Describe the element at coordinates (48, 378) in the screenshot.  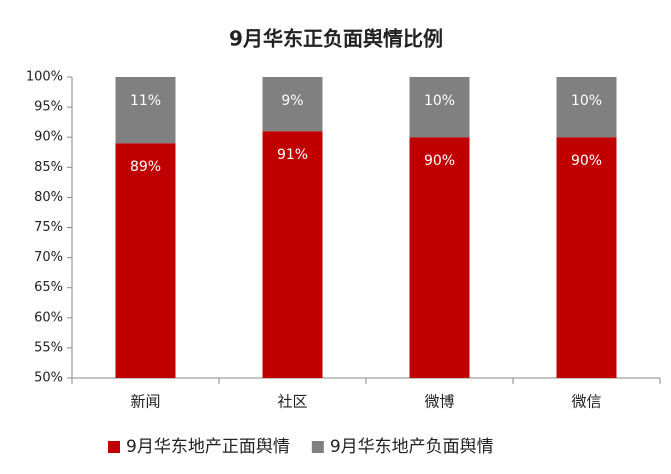
I see `y-tick-label: 50%` at that location.